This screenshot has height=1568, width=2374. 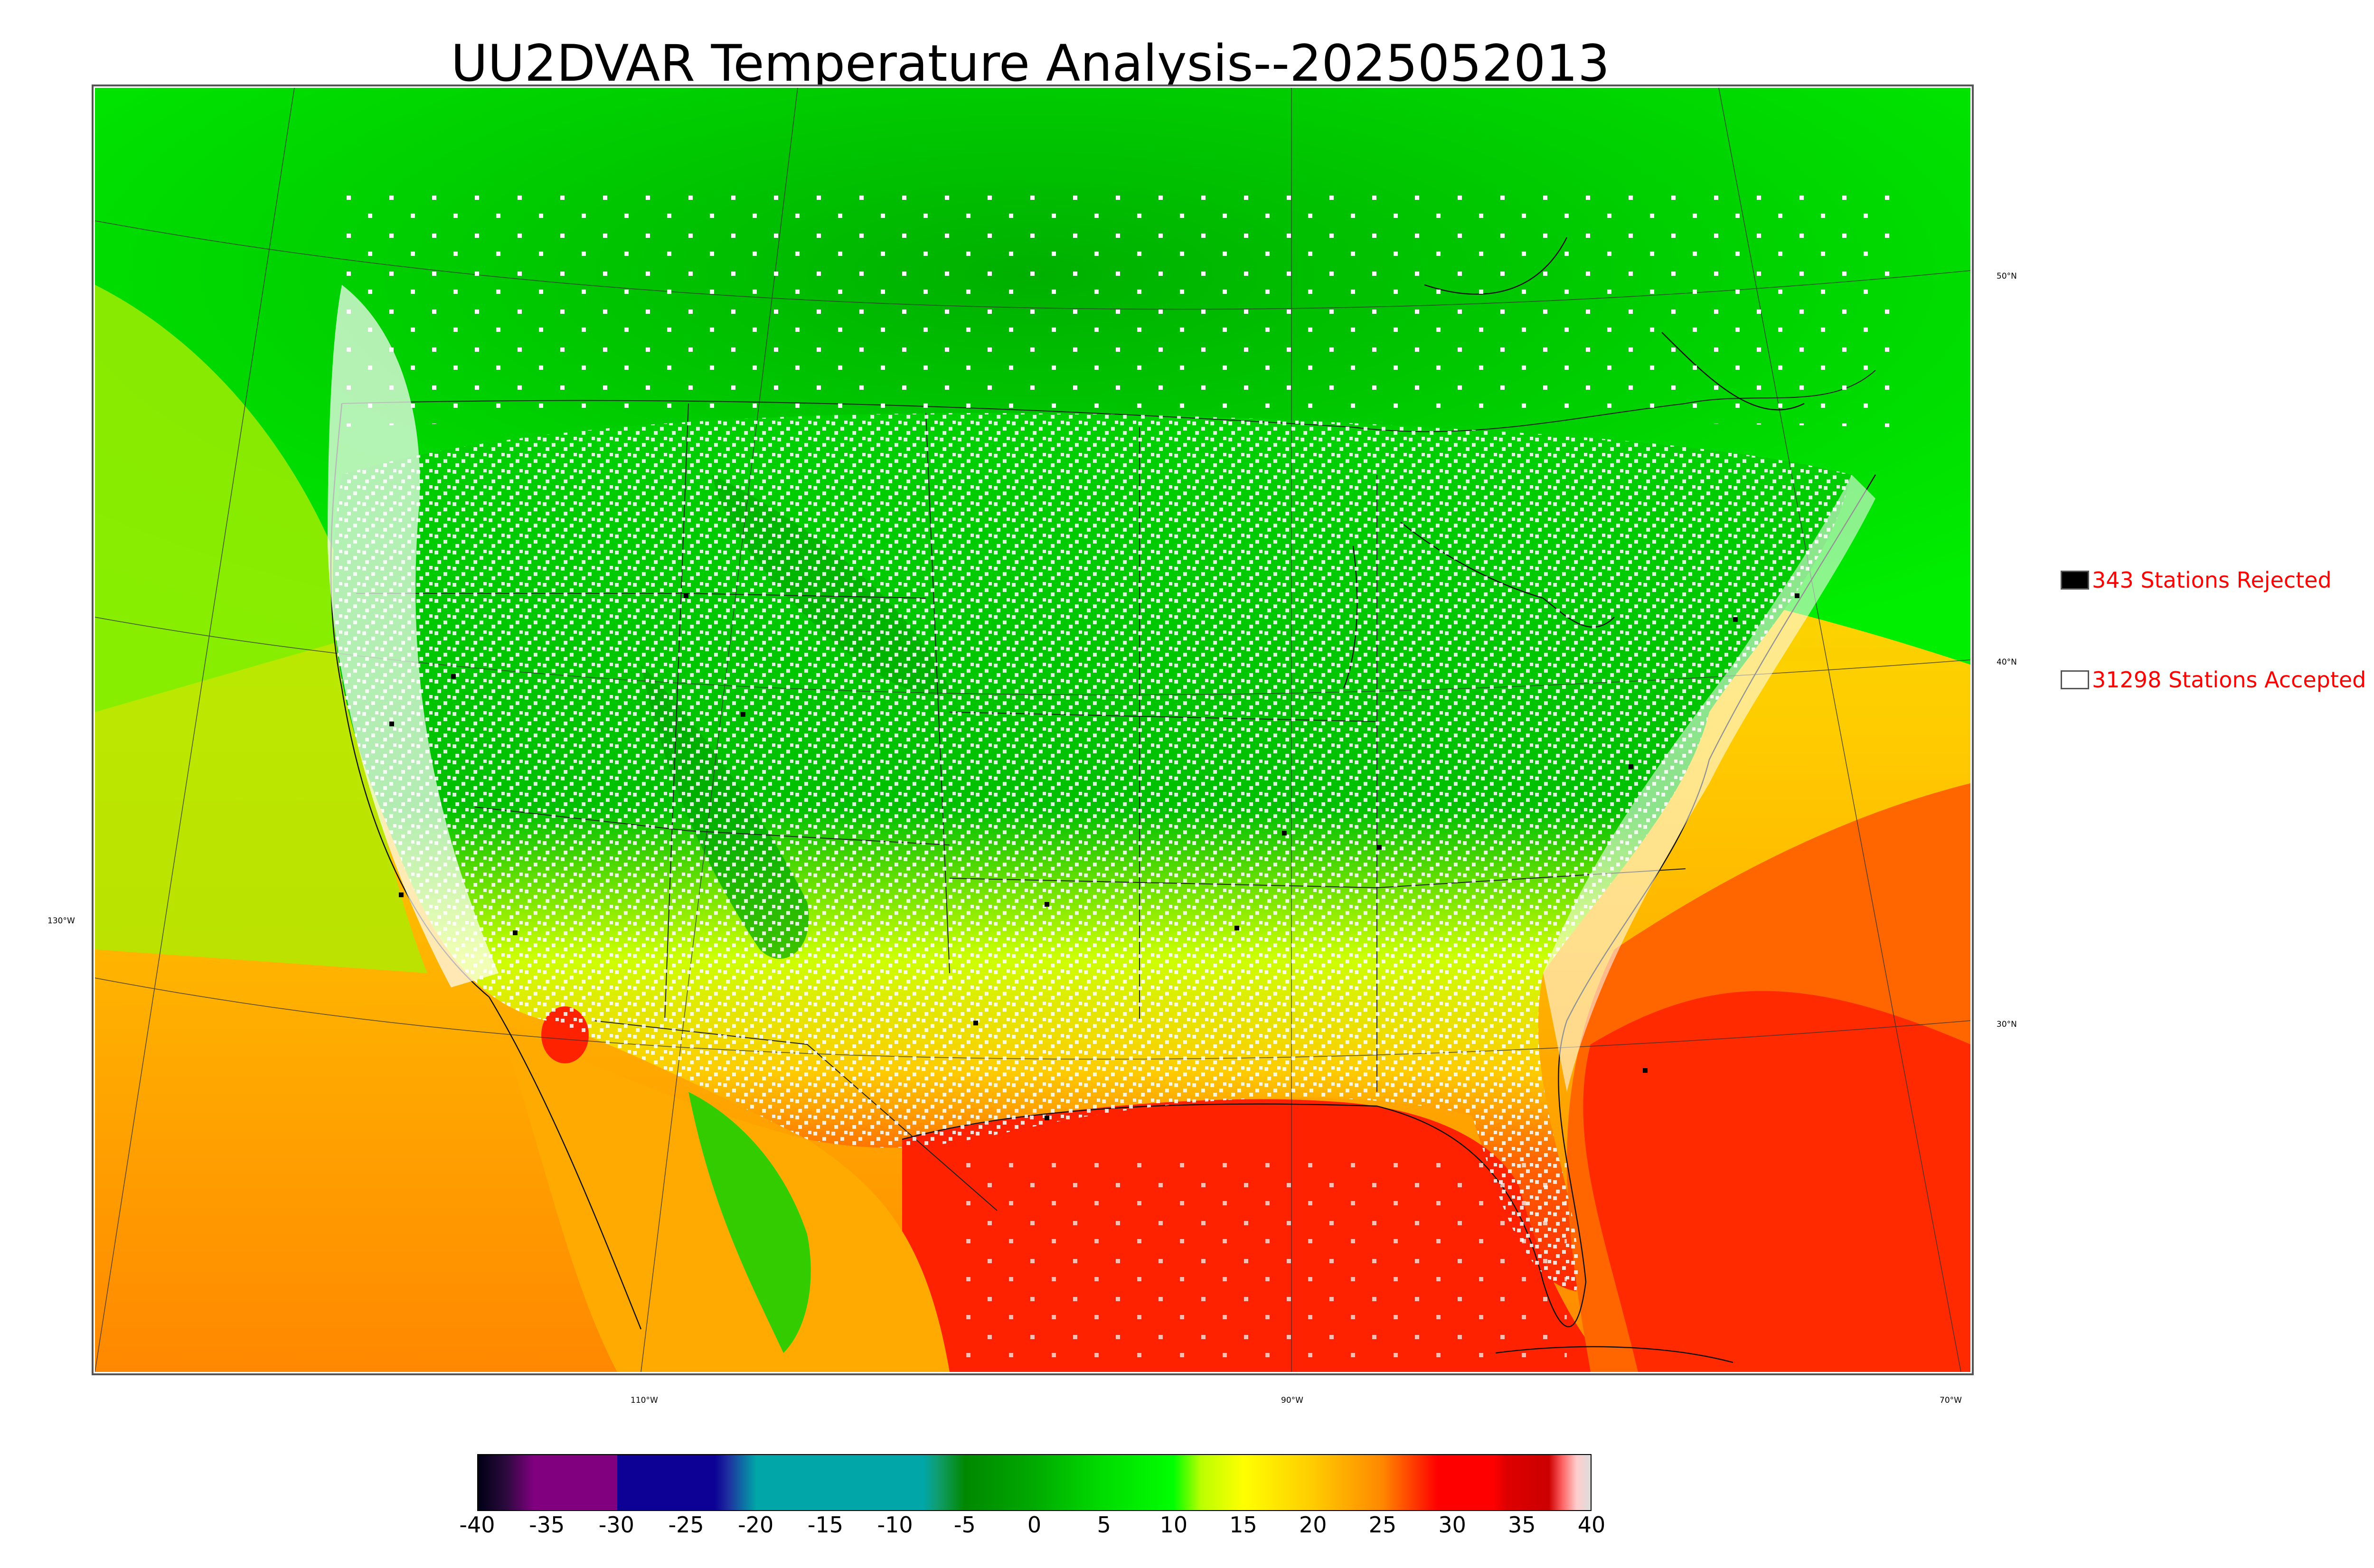 I want to click on colorbar-tick-label: 5, so click(x=1104, y=1525).